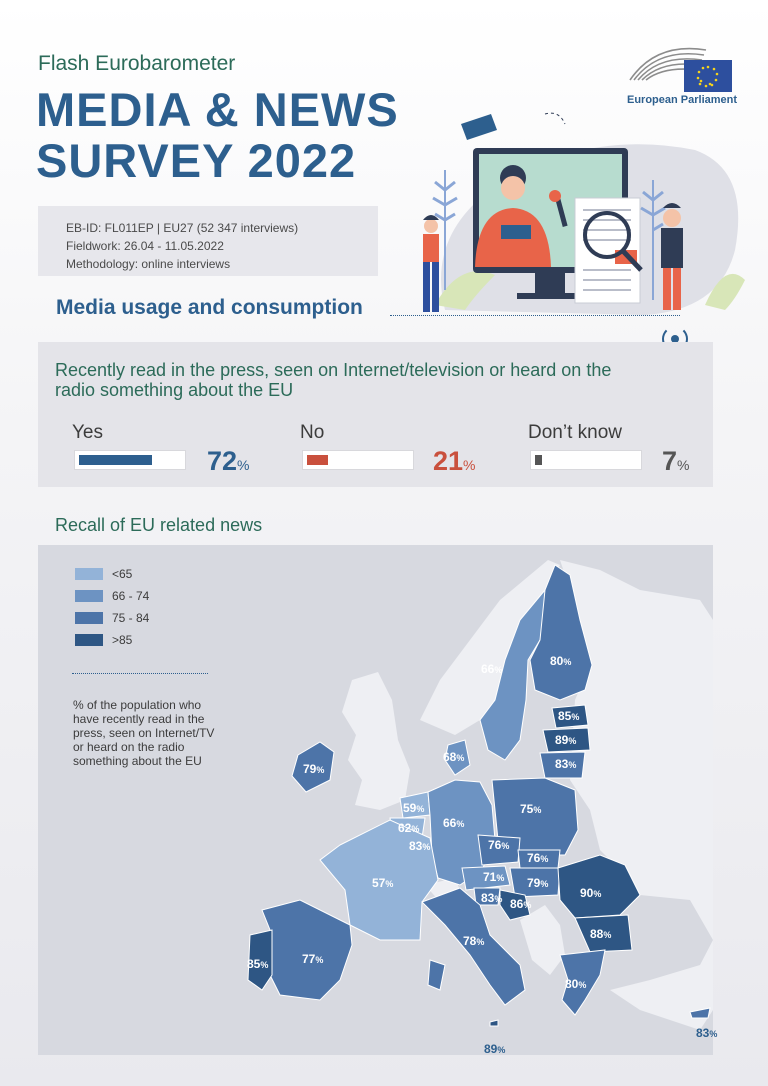 This screenshot has width=768, height=1086. Describe the element at coordinates (317, 460) in the screenshot. I see `answer-no-fill` at that location.